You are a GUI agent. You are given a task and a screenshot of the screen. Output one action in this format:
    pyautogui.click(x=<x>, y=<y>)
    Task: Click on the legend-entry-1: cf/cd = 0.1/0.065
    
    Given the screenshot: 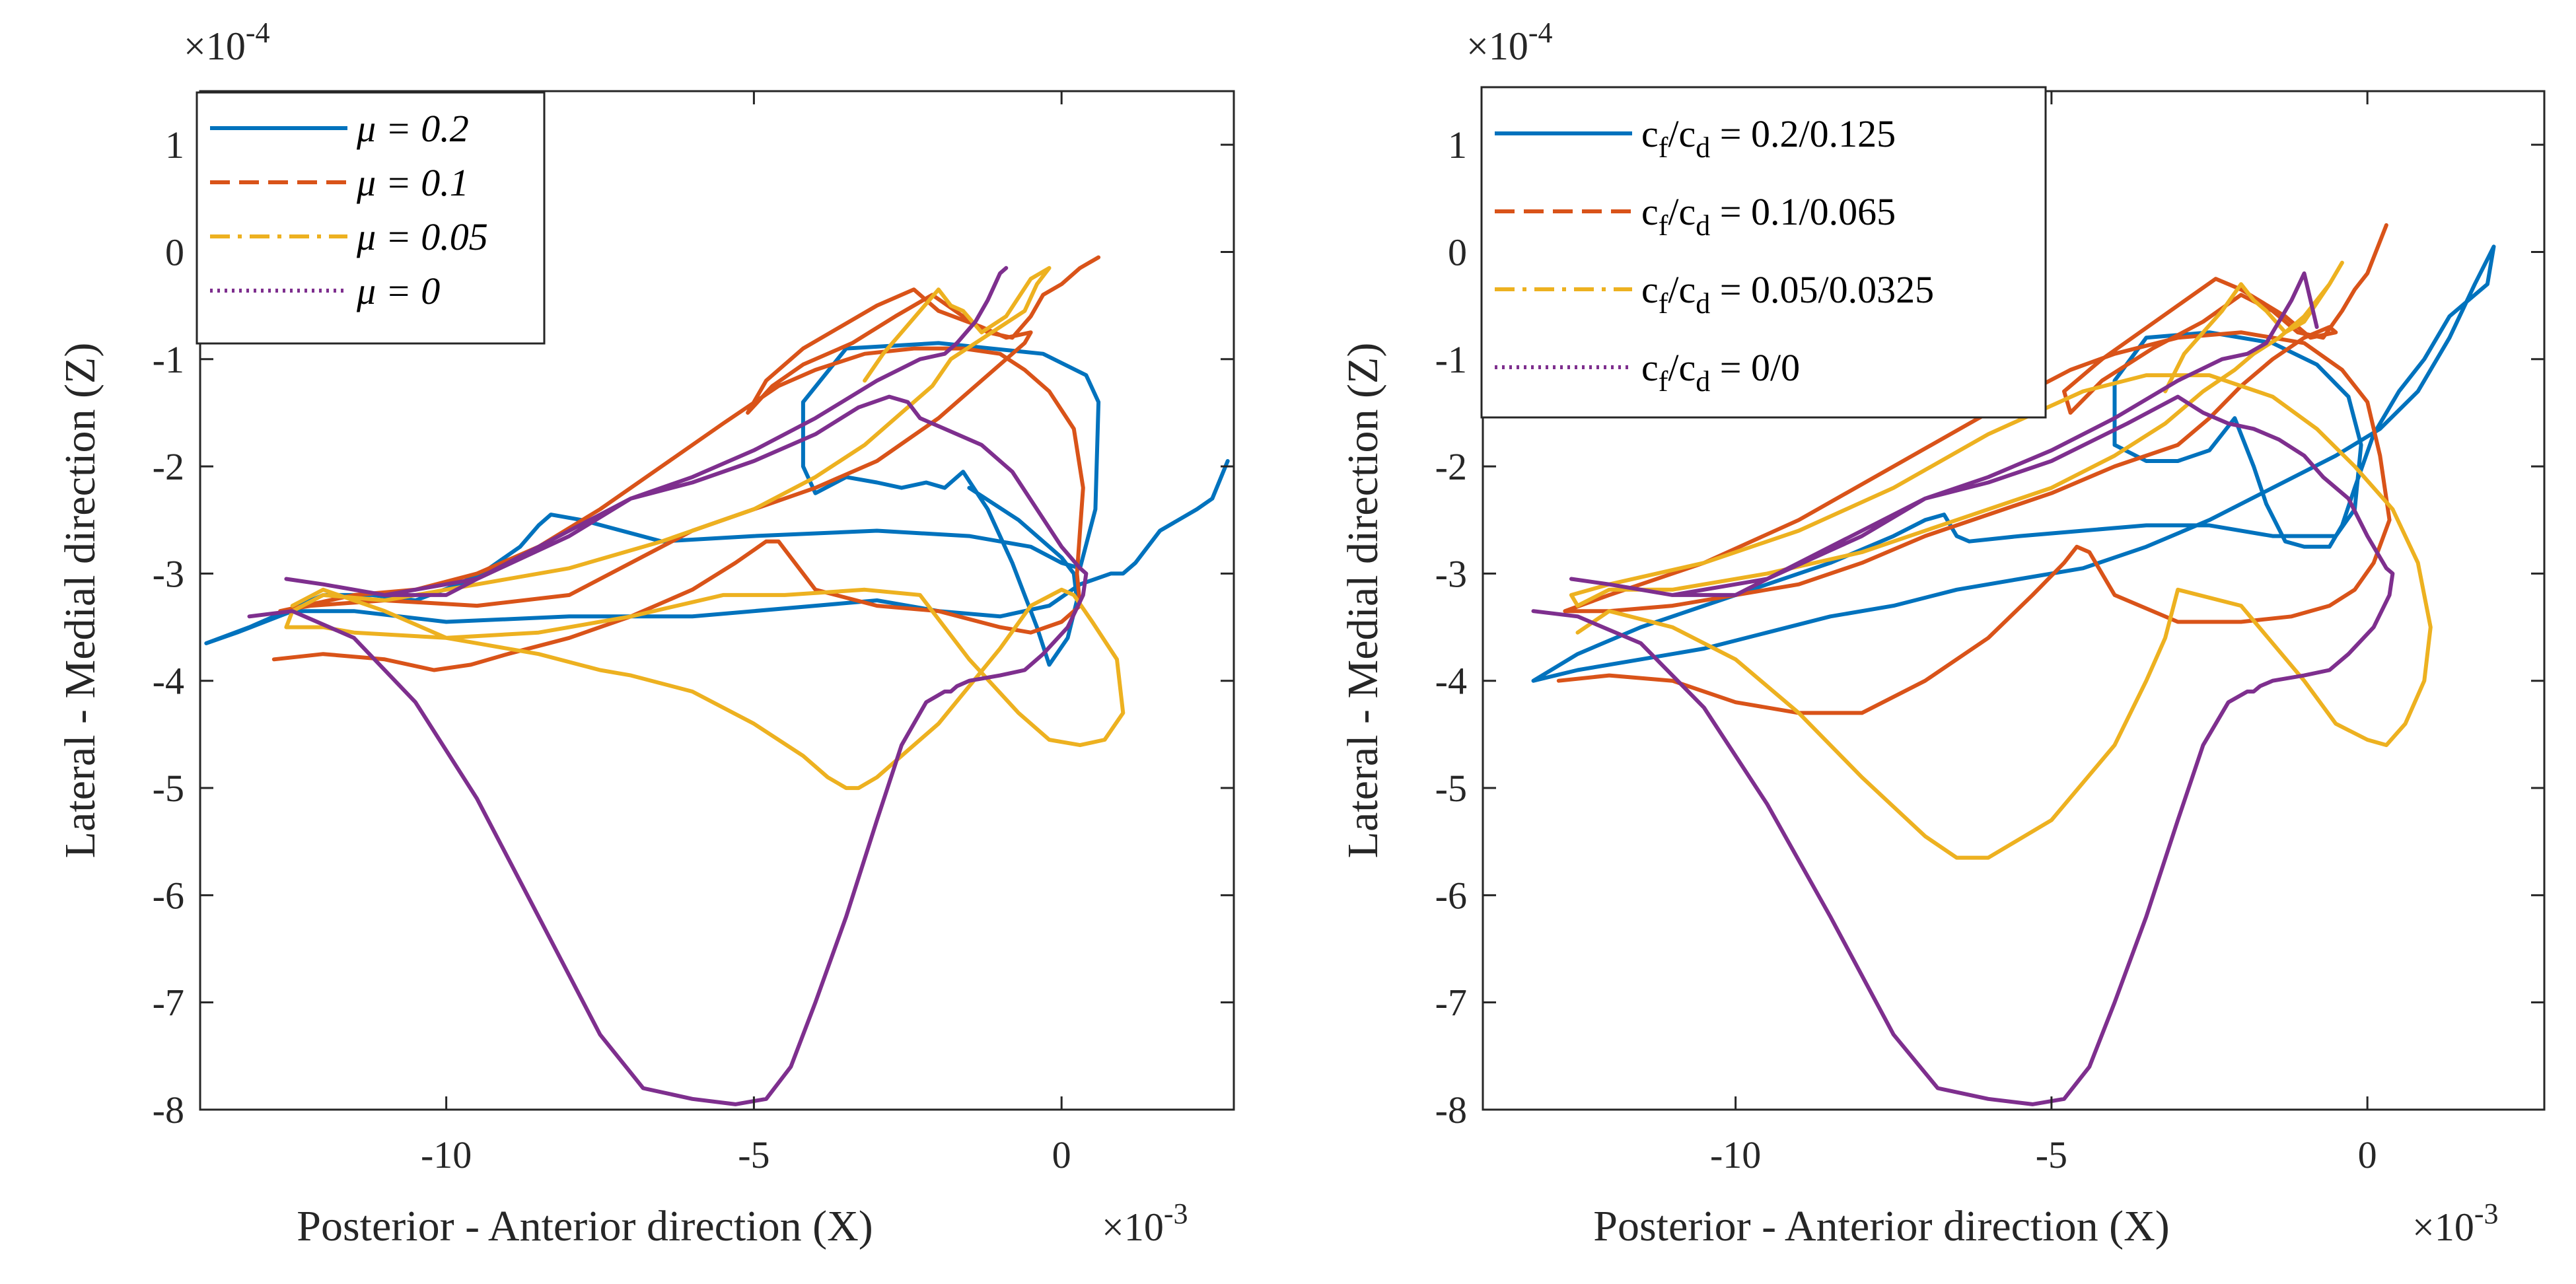 What is the action you would take?
    pyautogui.click(x=1769, y=216)
    